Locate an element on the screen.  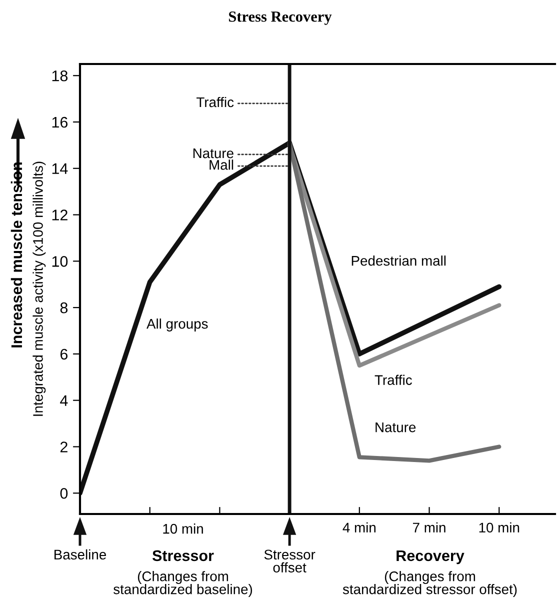
series-label: Nature is located at coordinates (396, 427).